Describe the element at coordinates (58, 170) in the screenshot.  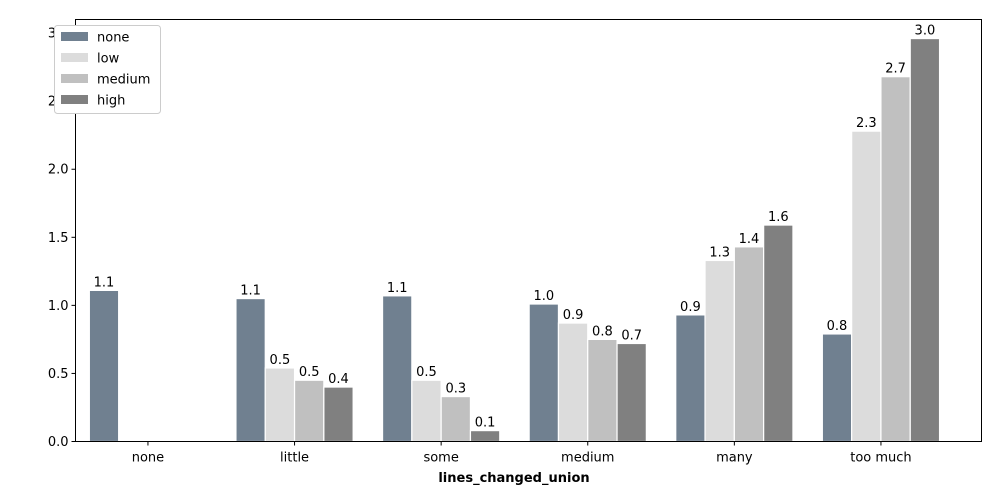
I see `y-tick-label: 2.0` at that location.